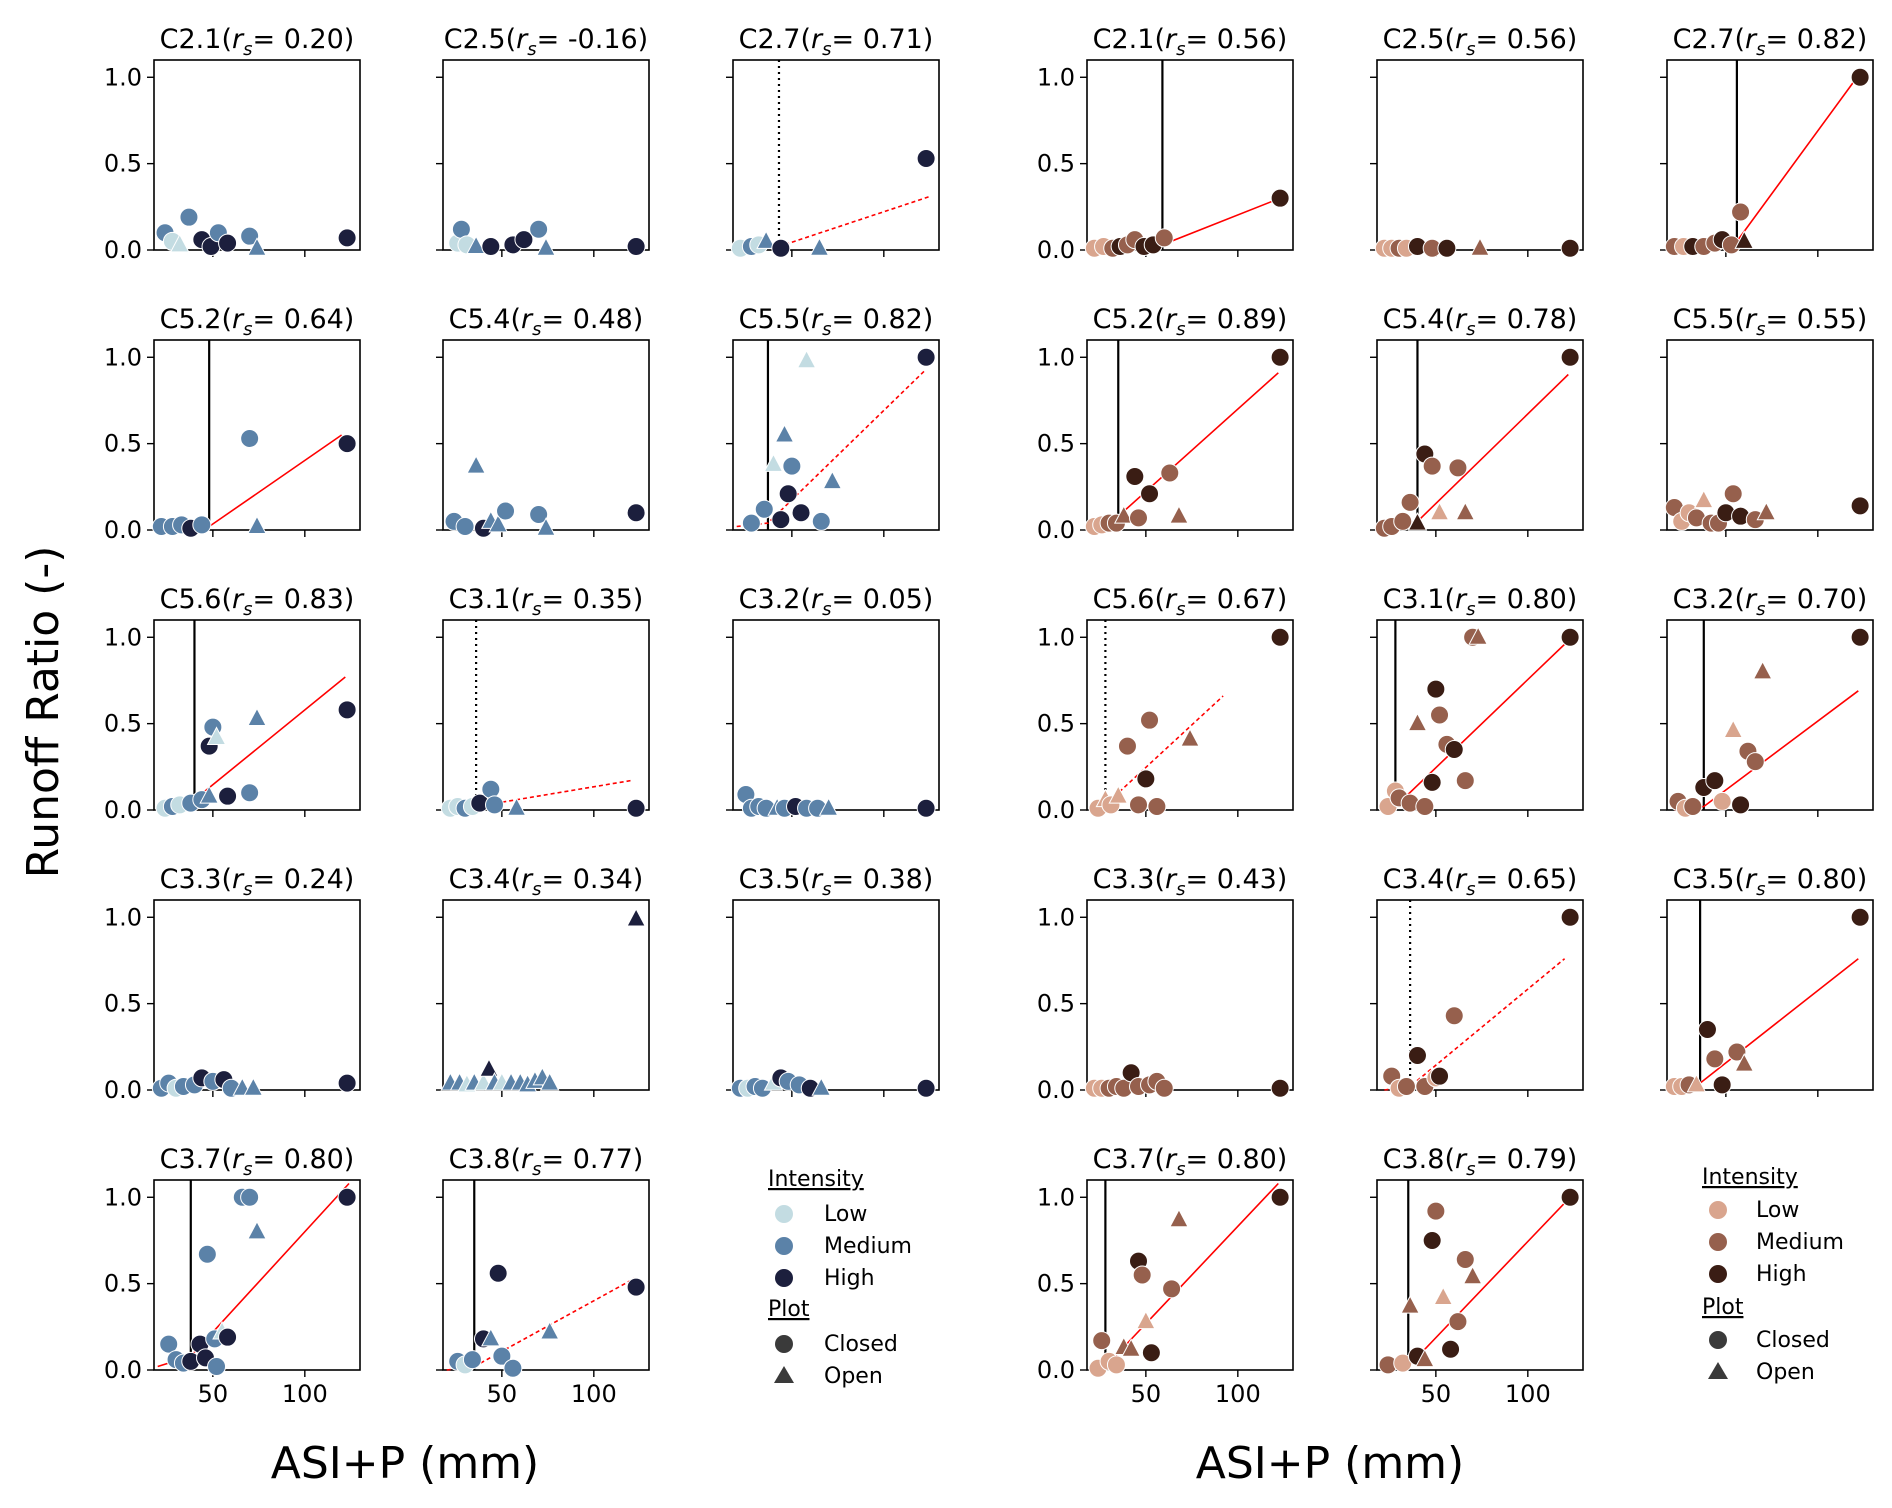 The width and height of the screenshot is (1892, 1508). I want to click on fit-line, so click(1186, 451).